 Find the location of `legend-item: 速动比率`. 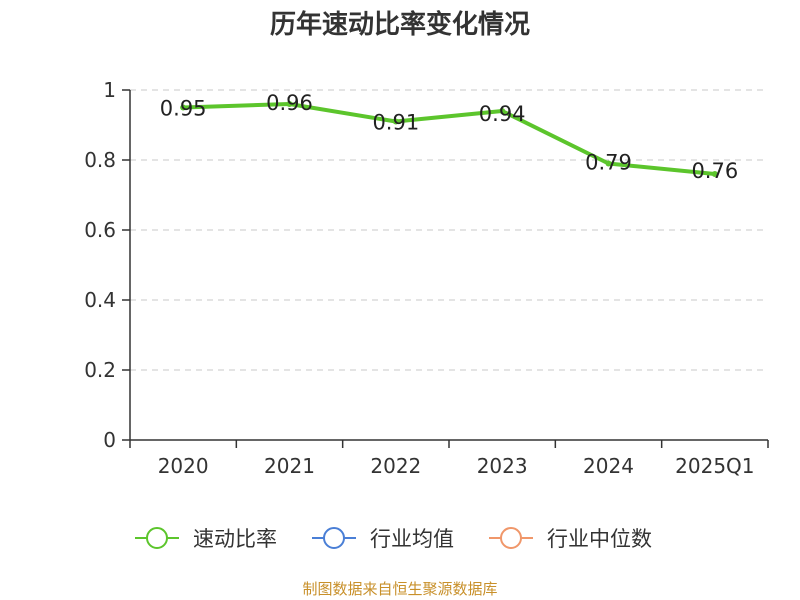

legend-item: 速动比率 is located at coordinates (206, 539).